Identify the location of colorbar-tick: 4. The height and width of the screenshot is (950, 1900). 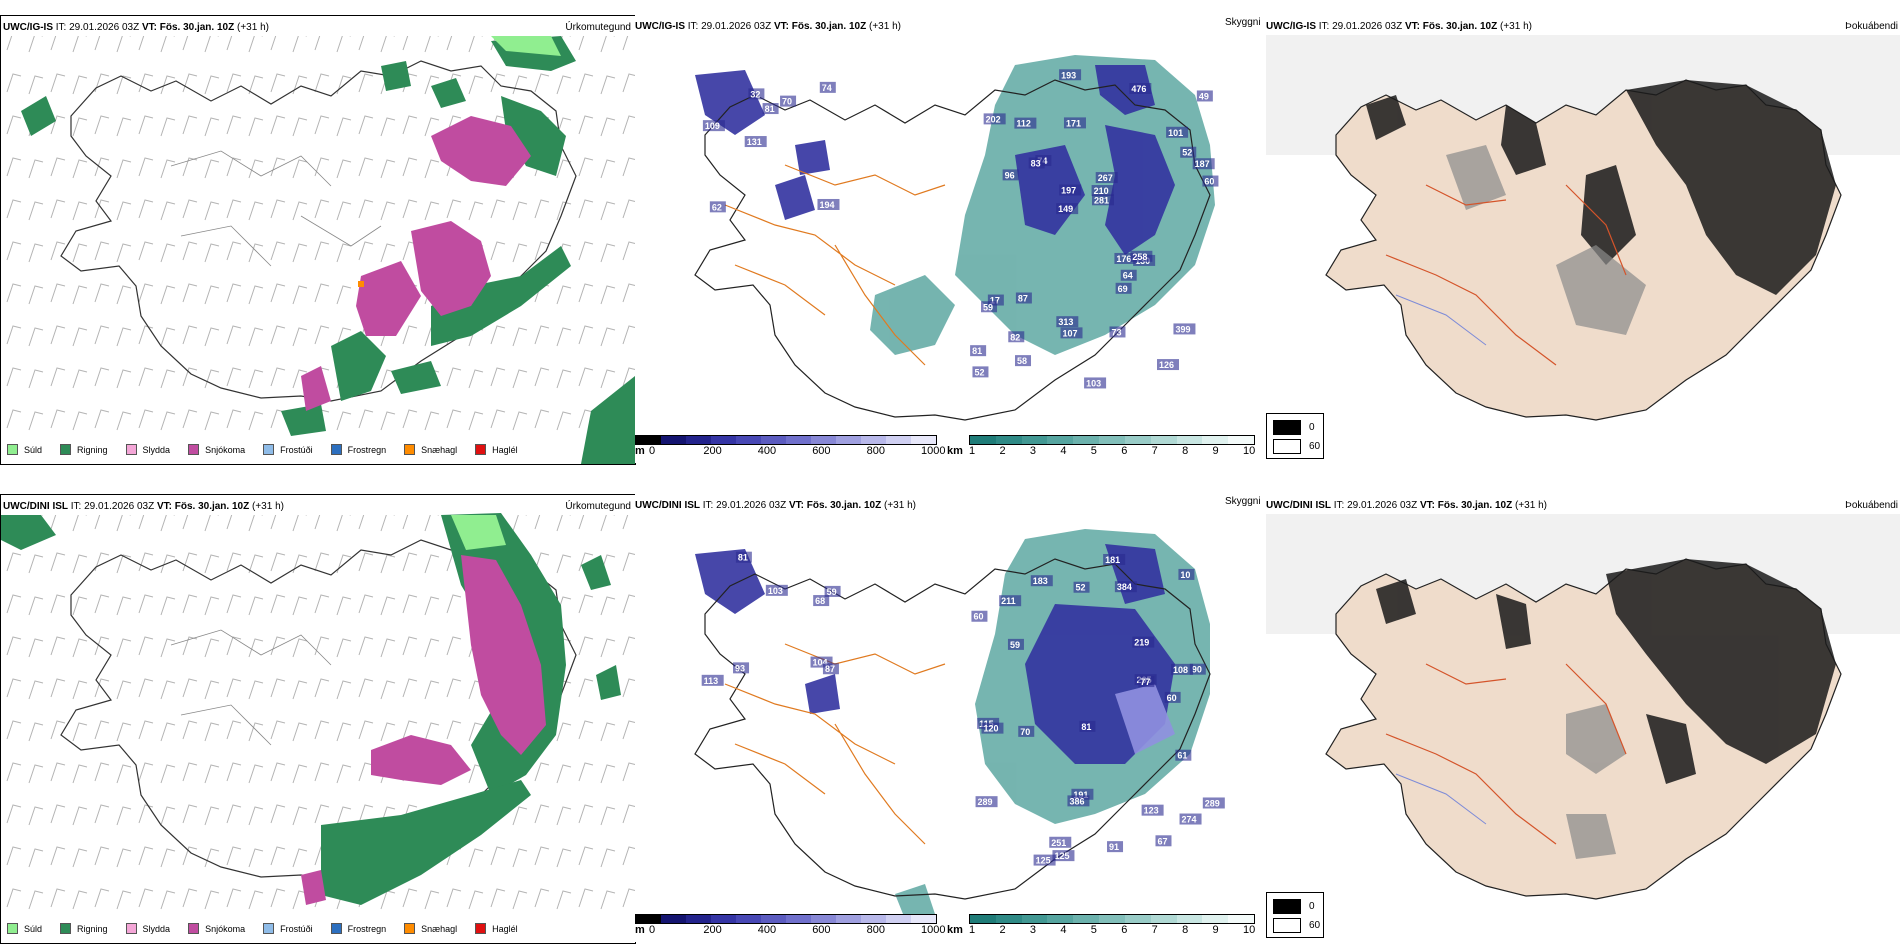
(1063, 451).